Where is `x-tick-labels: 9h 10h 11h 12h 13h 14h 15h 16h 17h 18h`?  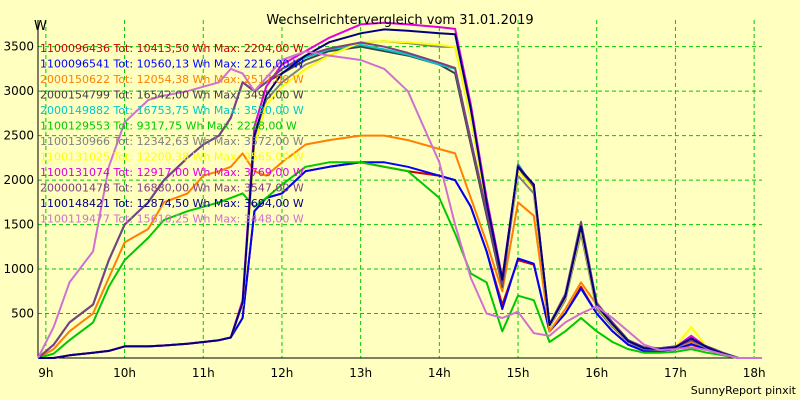
x-tick-labels: 9h 10h 11h 12h 13h 14h 15h 16h 17h 18h is located at coordinates (401, 373).